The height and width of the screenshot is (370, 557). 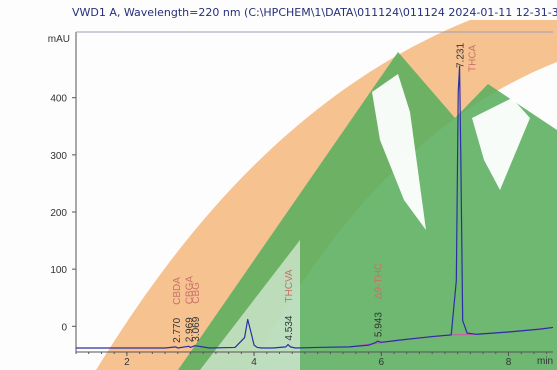 I want to click on peak-compound-label: CBGA, so click(x=190, y=290).